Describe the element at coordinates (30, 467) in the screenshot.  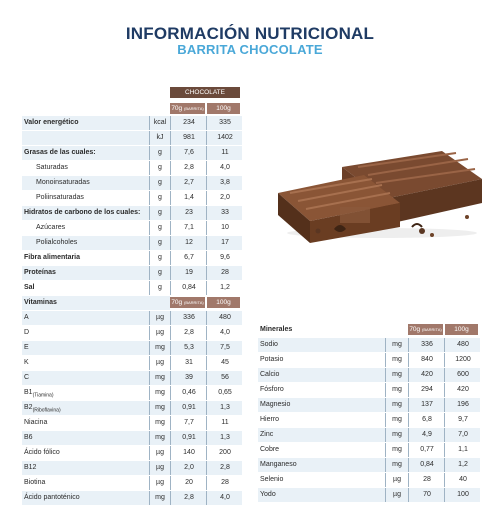
I see `row-label: B12` at that location.